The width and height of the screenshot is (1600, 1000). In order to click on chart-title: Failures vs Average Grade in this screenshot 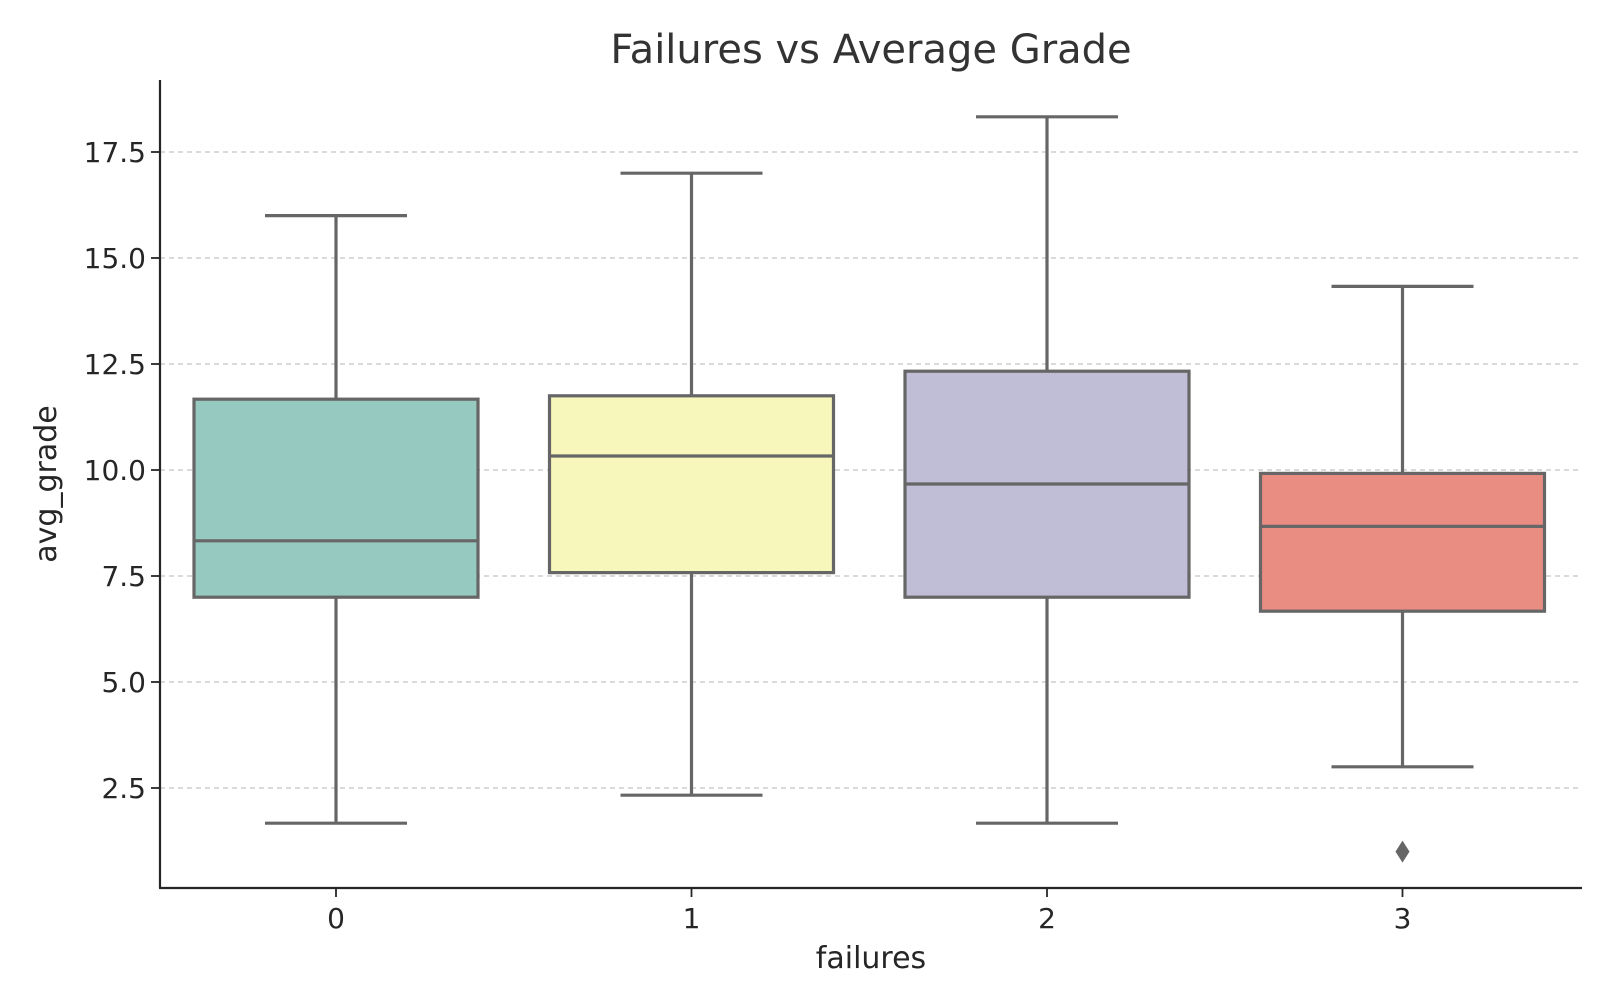, I will do `click(870, 50)`.